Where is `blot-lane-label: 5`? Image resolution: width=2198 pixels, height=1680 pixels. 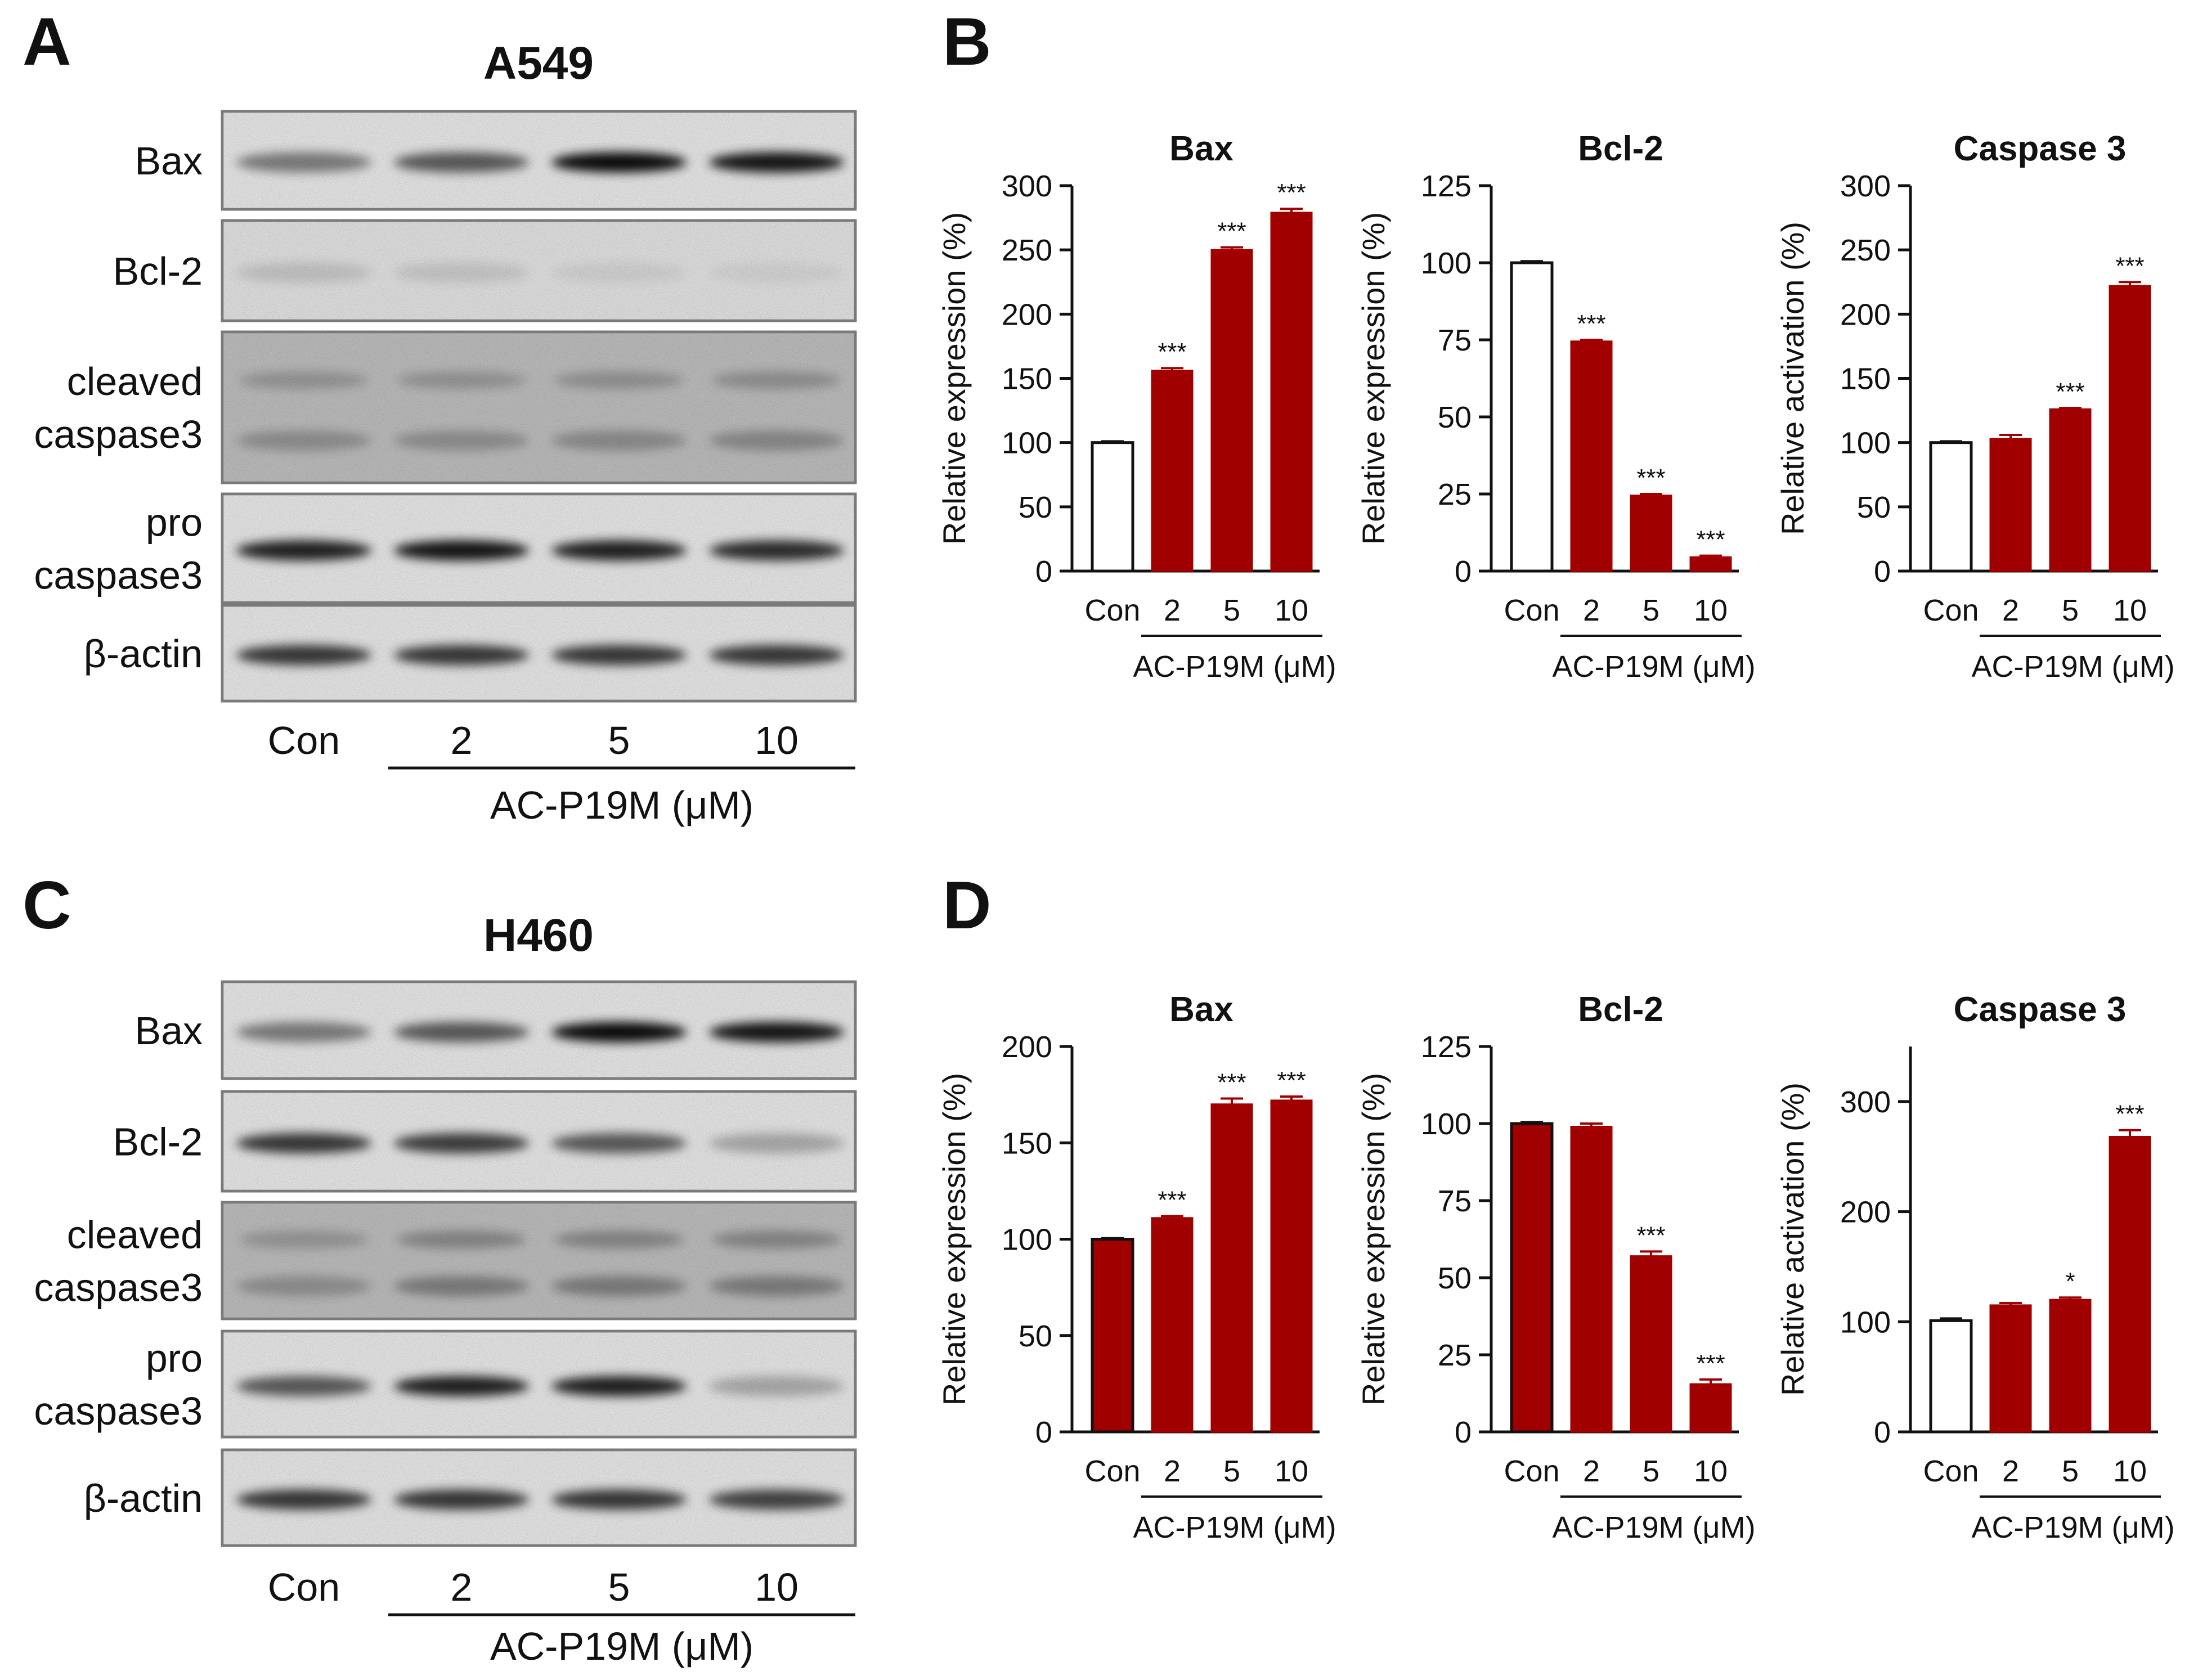 blot-lane-label: 5 is located at coordinates (619, 1587).